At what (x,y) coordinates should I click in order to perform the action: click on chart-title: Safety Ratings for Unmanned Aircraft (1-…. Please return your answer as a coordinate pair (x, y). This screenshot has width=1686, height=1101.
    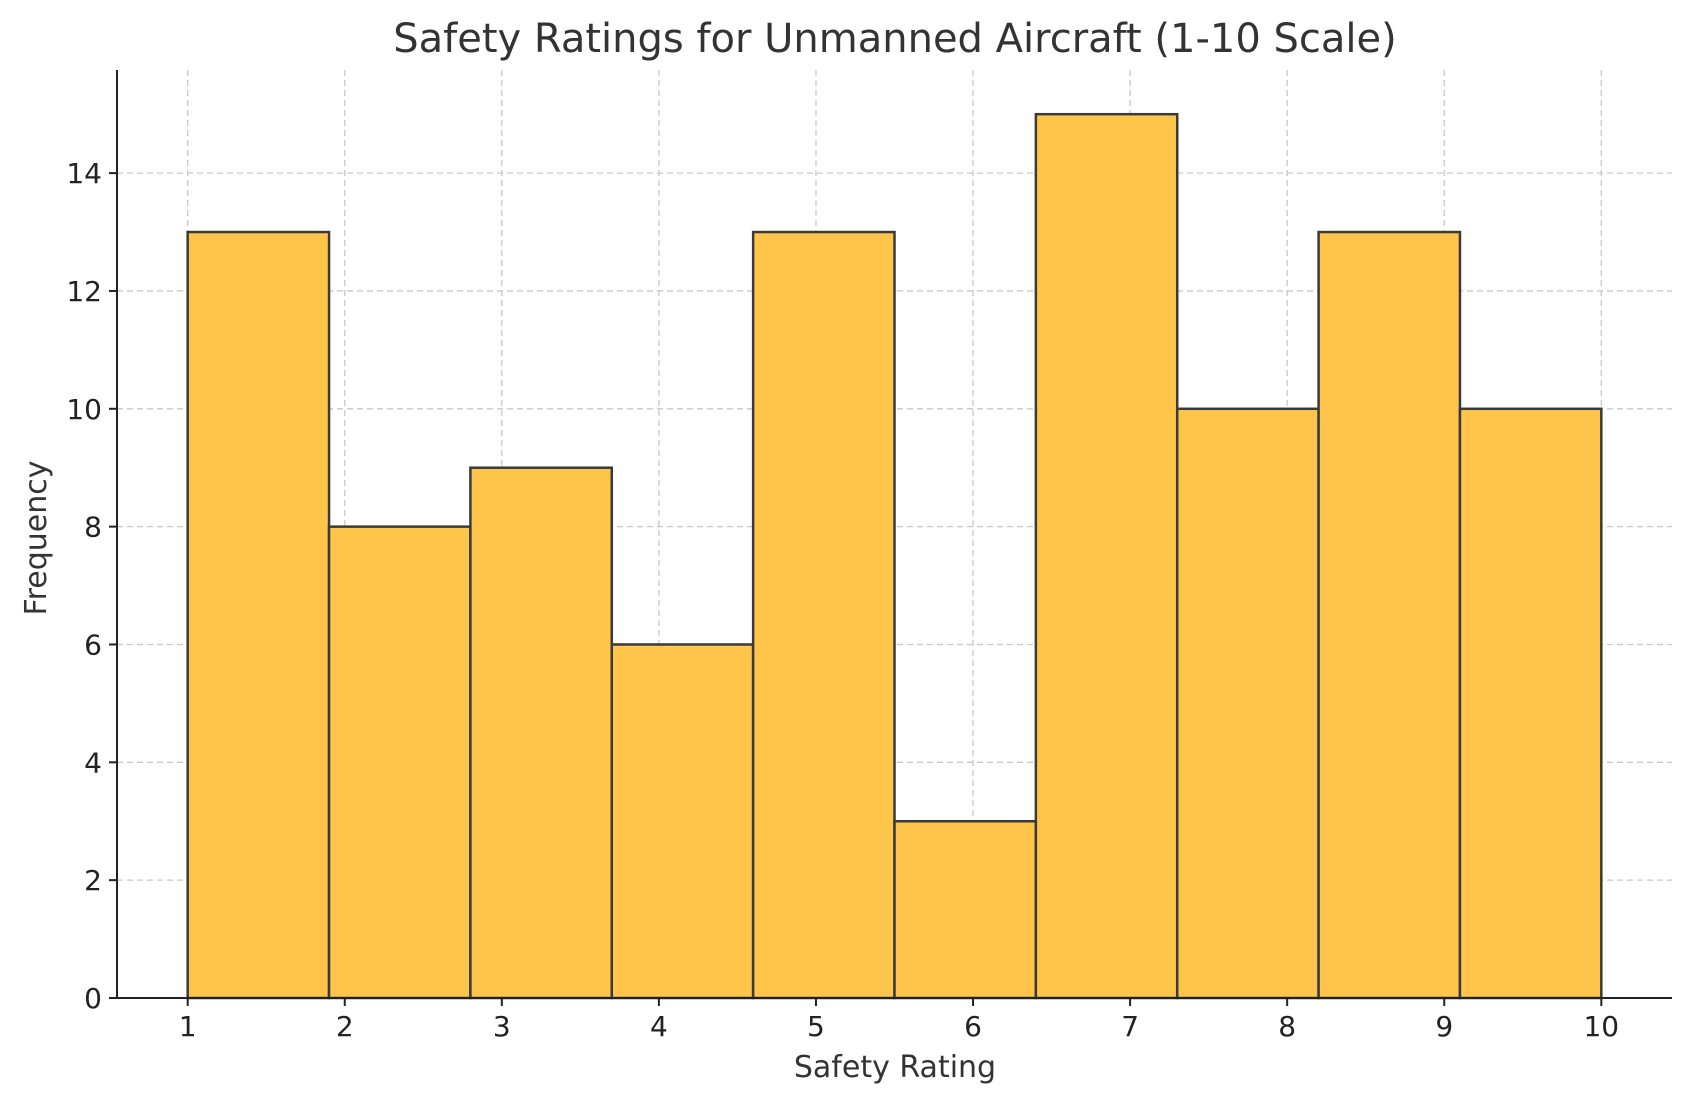
    Looking at the image, I should click on (895, 39).